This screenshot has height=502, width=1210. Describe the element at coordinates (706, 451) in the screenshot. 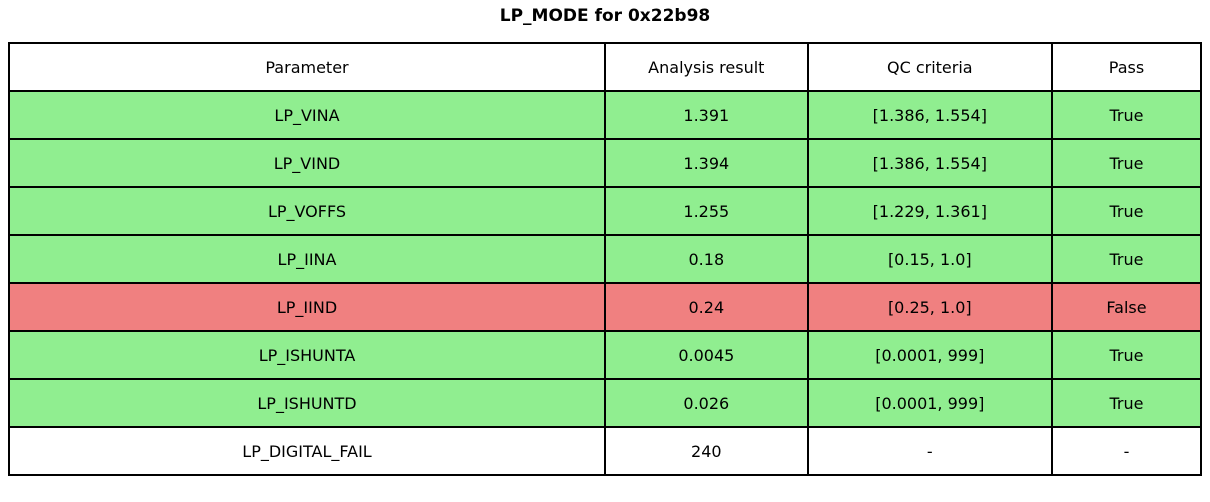

I see `cell-analysis-result: 240` at that location.